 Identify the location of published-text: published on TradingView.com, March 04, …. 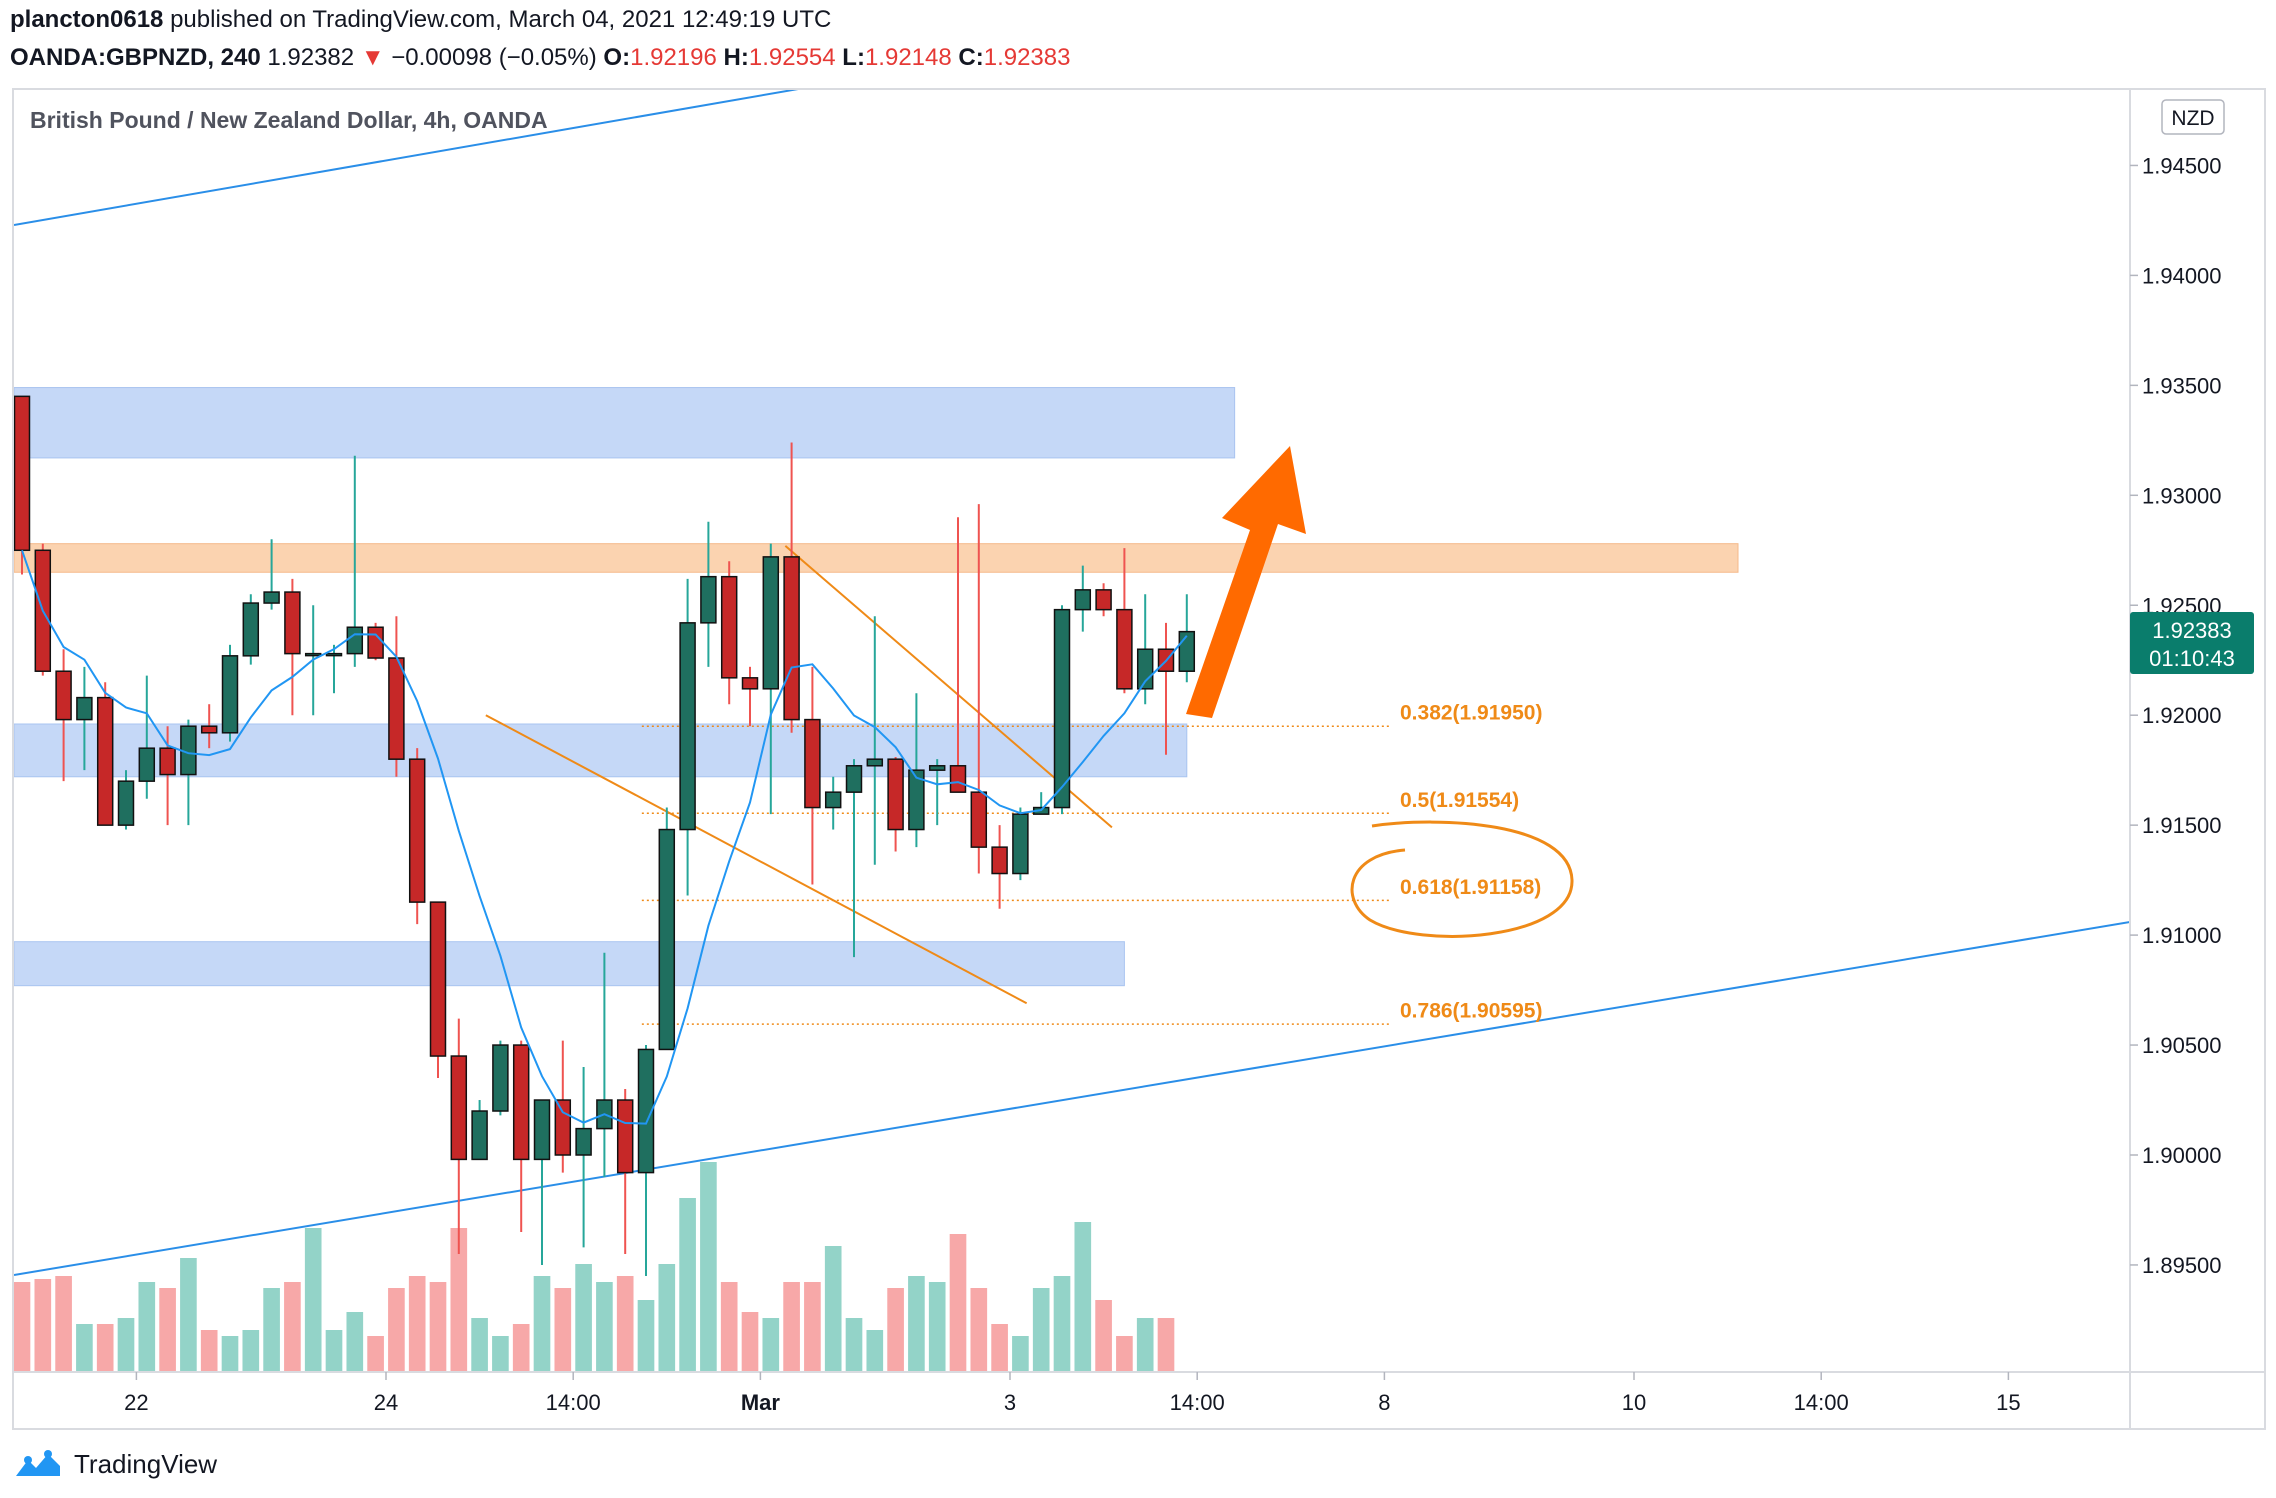
(501, 19).